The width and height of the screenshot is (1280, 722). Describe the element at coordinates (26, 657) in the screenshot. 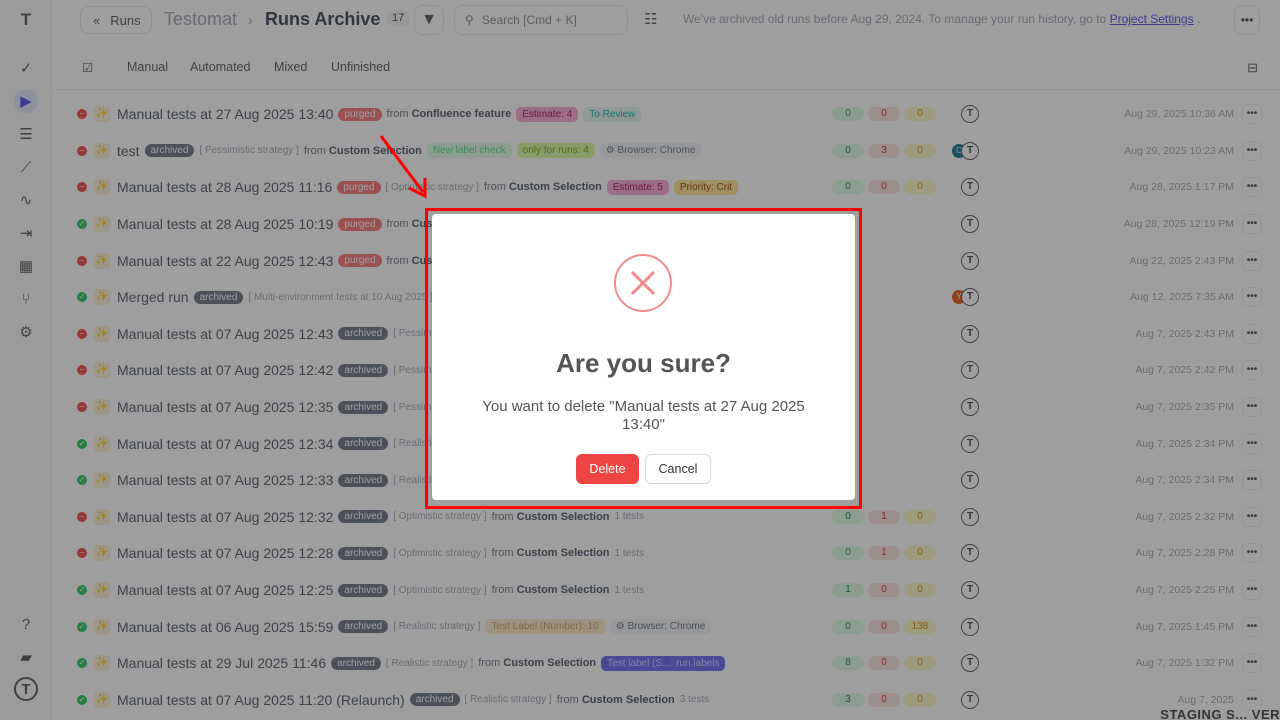

I see `projects-icon: ▰` at that location.